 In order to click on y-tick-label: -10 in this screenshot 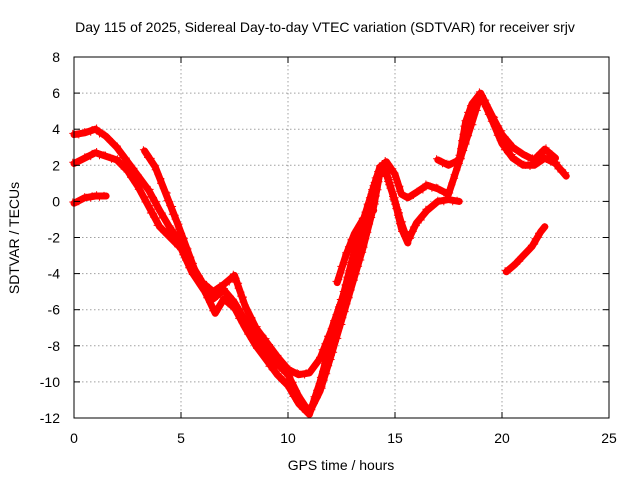, I will do `click(50, 382)`.